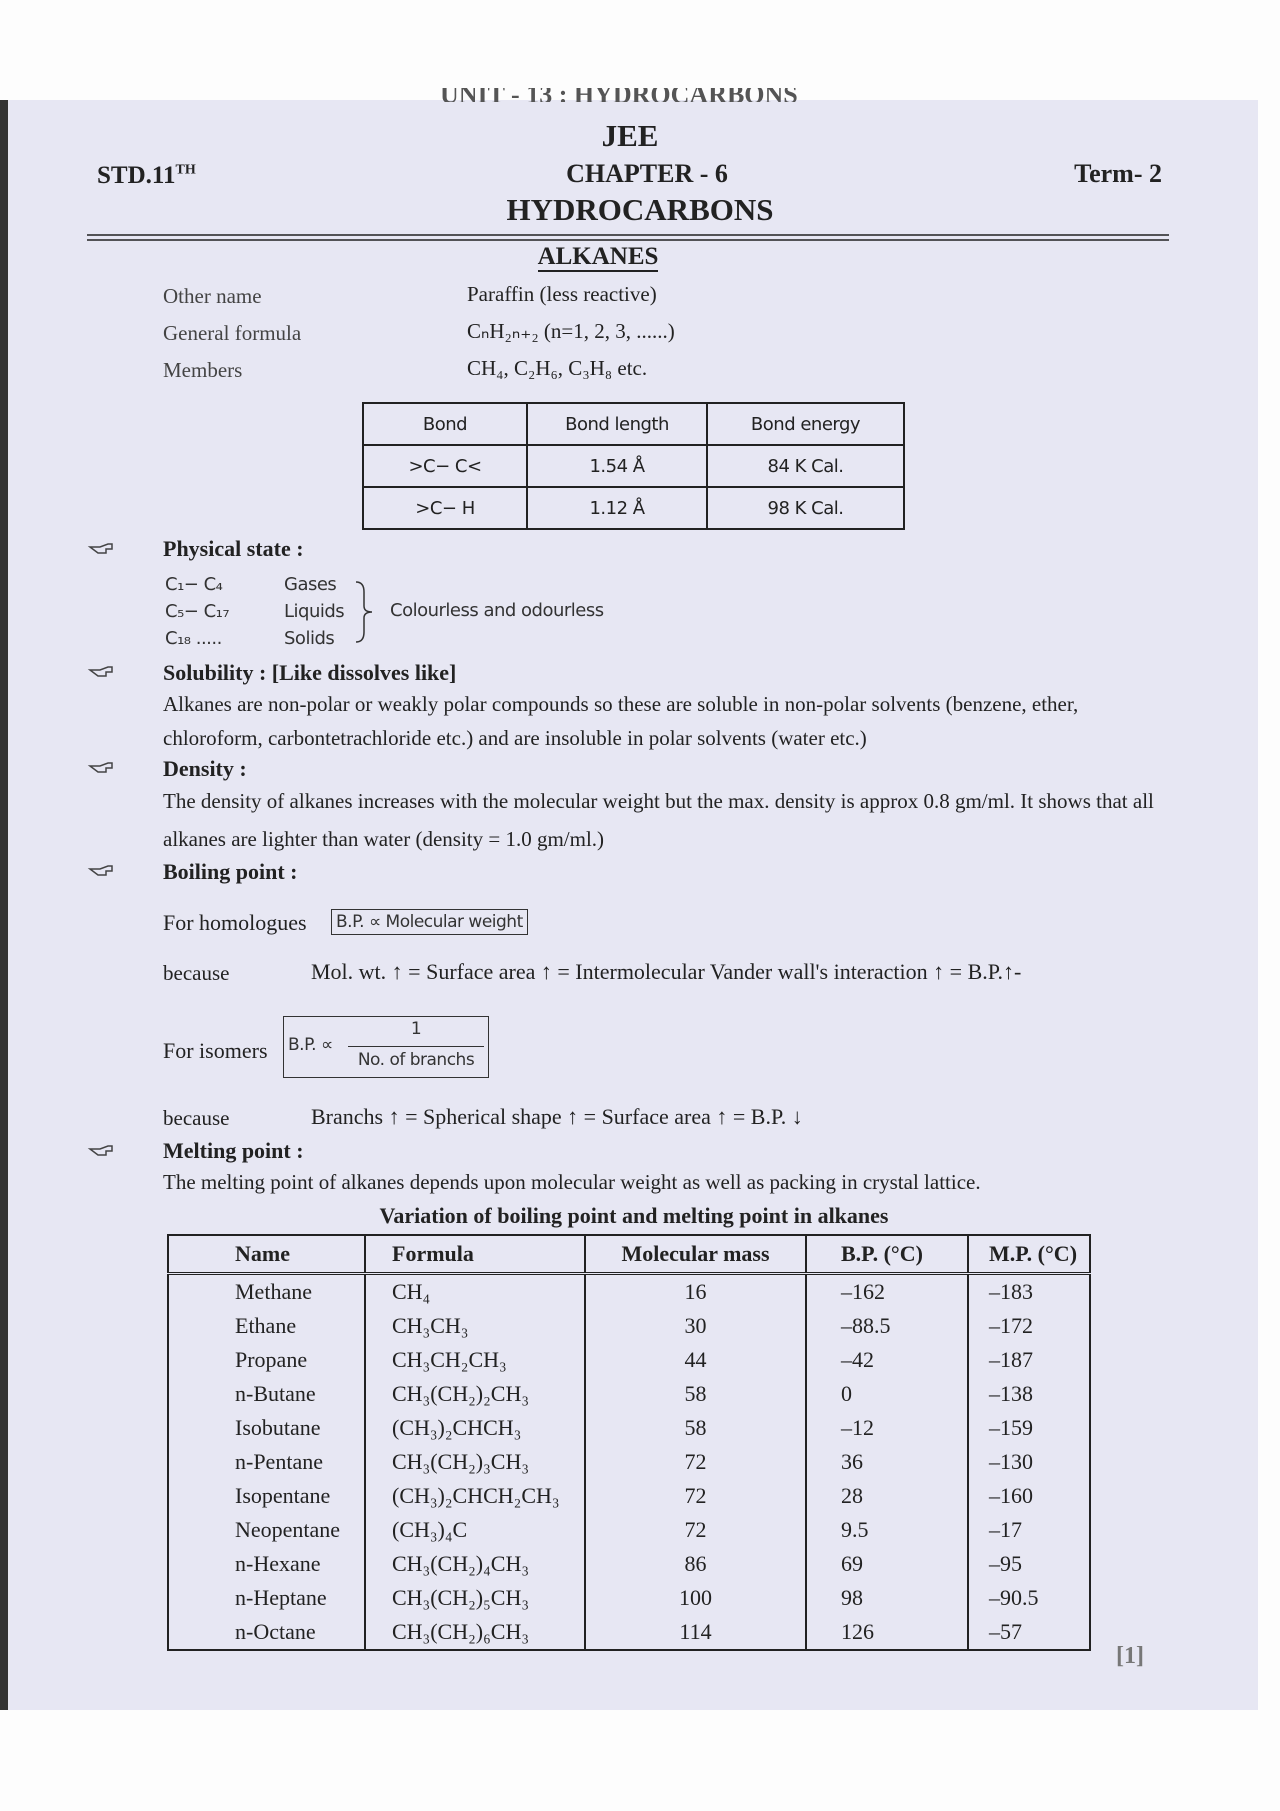 The width and height of the screenshot is (1280, 1811). I want to click on cell: (CH₃)₂CHCH₂CH₃, so click(475, 1496).